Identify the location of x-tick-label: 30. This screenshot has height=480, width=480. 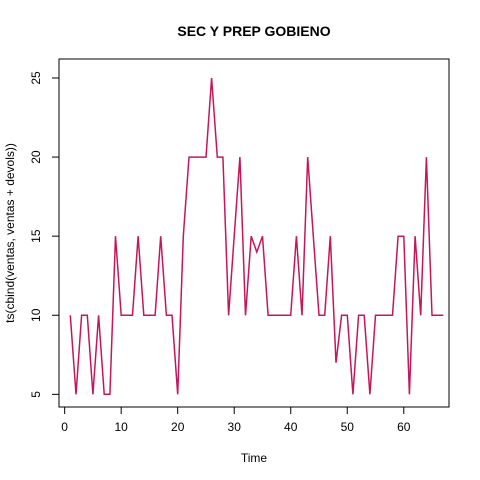
(235, 427).